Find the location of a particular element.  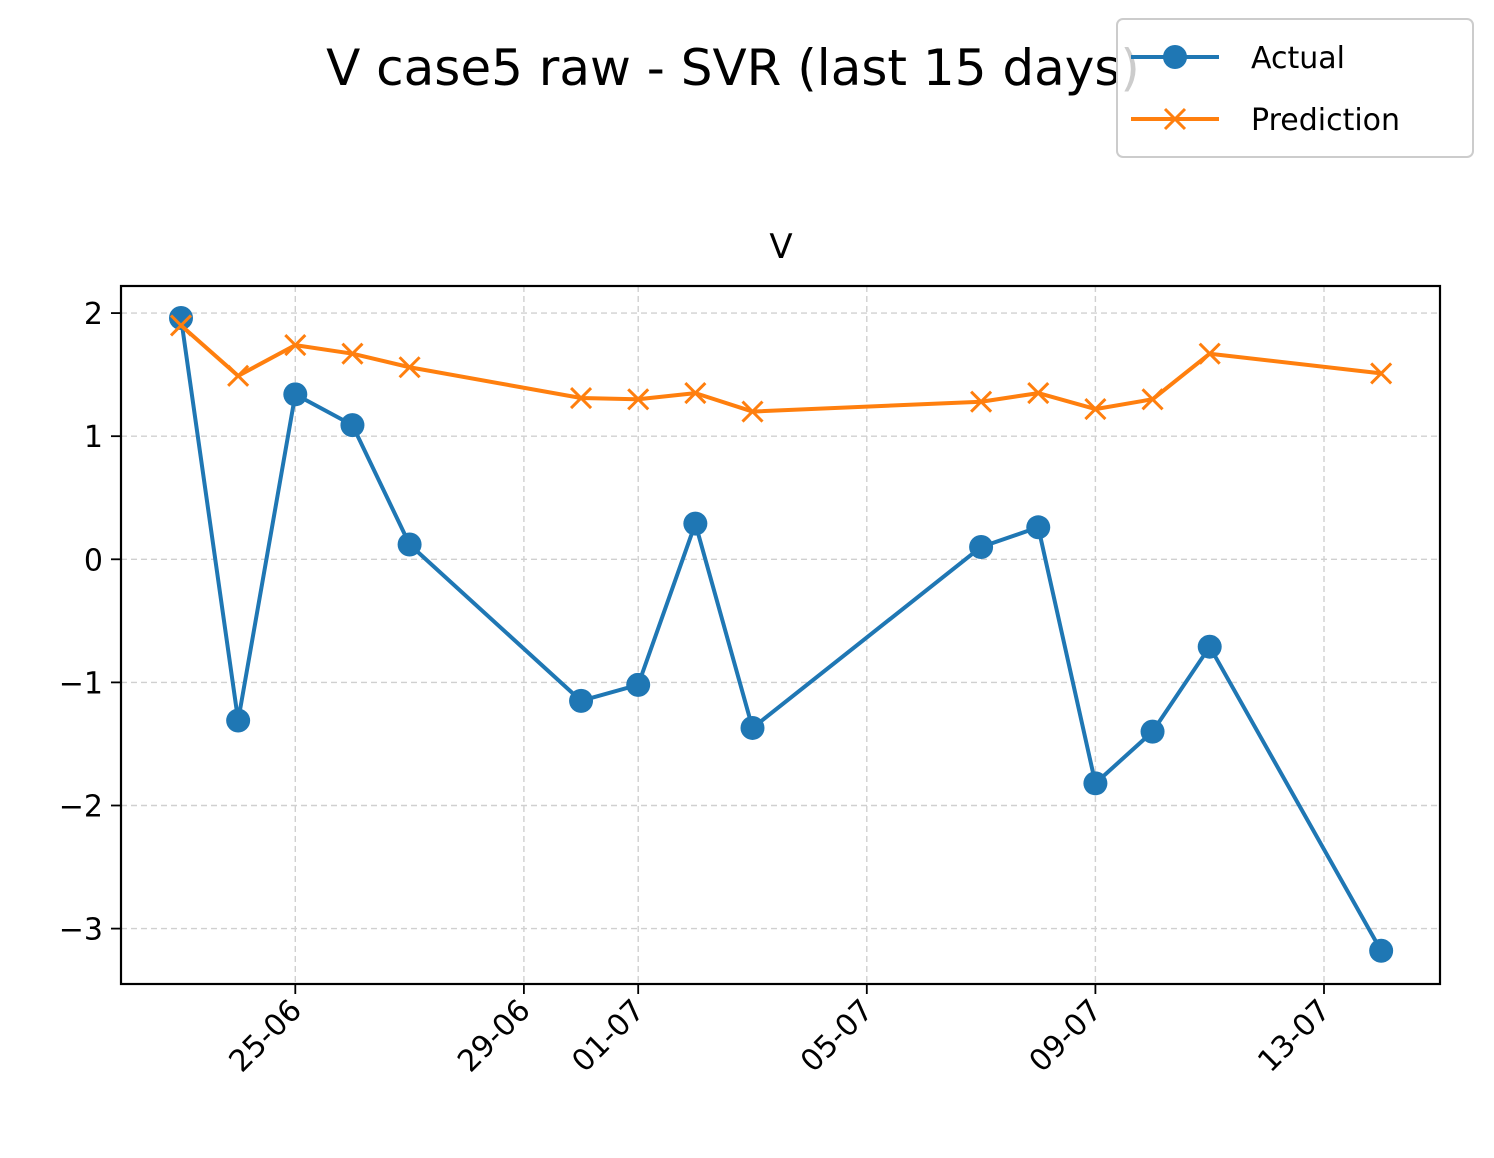

figure-title: V case5 raw - SVR (last 15 days) is located at coordinates (733, 68).